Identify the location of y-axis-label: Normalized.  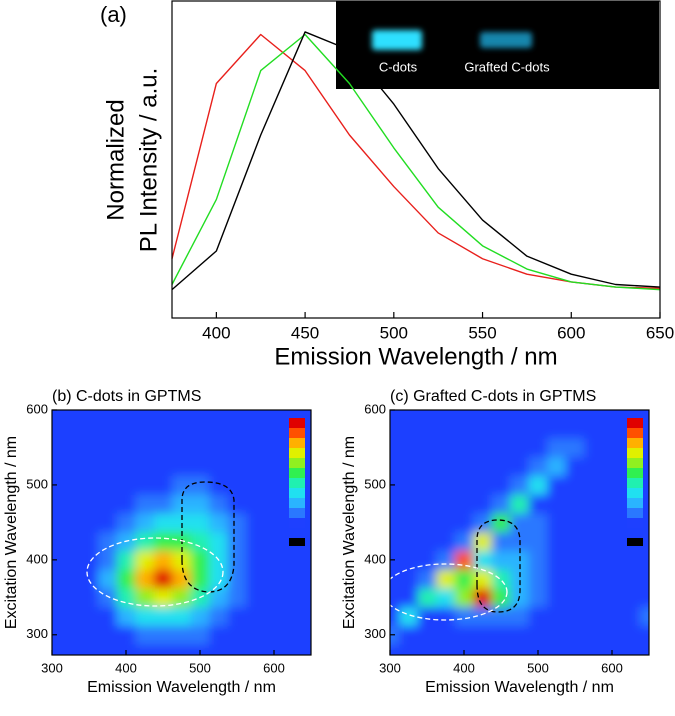
(115, 159).